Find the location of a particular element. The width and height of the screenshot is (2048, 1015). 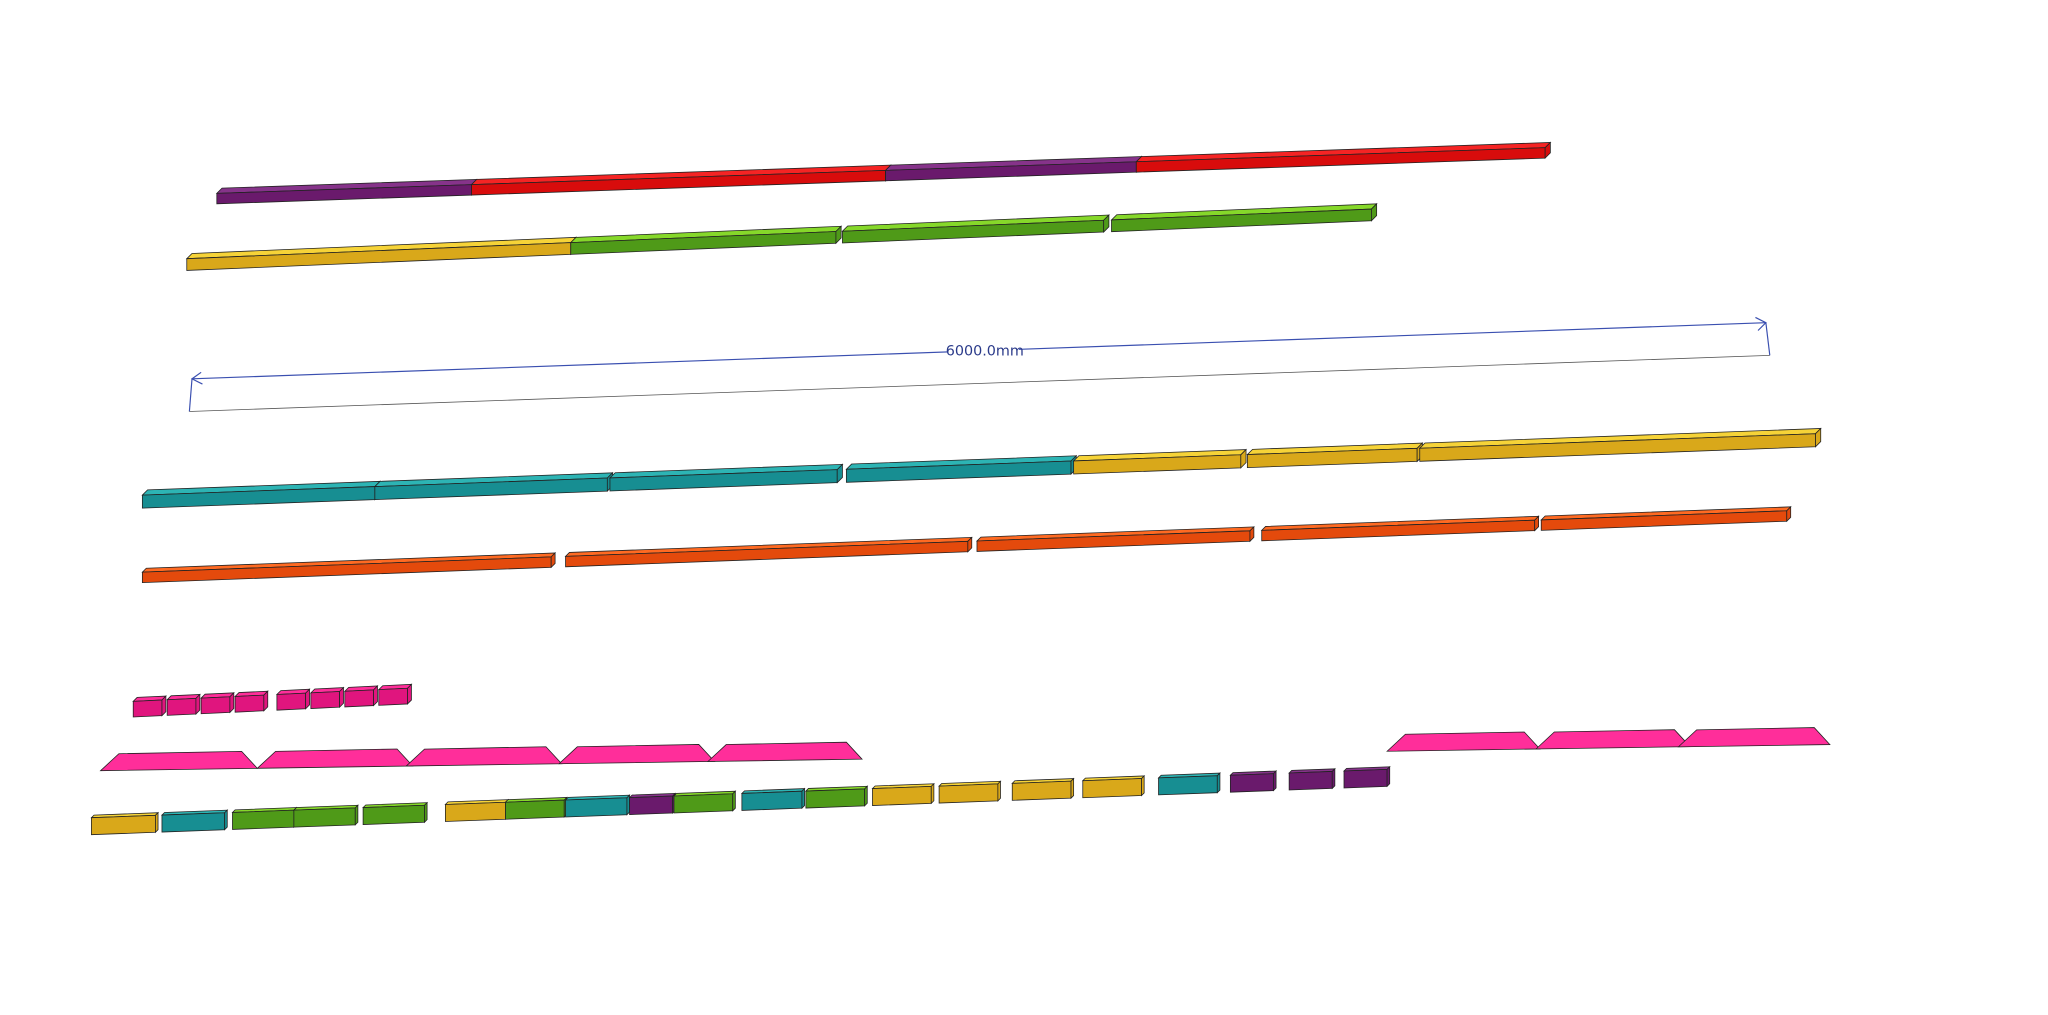

dimension is located at coordinates (979, 364).